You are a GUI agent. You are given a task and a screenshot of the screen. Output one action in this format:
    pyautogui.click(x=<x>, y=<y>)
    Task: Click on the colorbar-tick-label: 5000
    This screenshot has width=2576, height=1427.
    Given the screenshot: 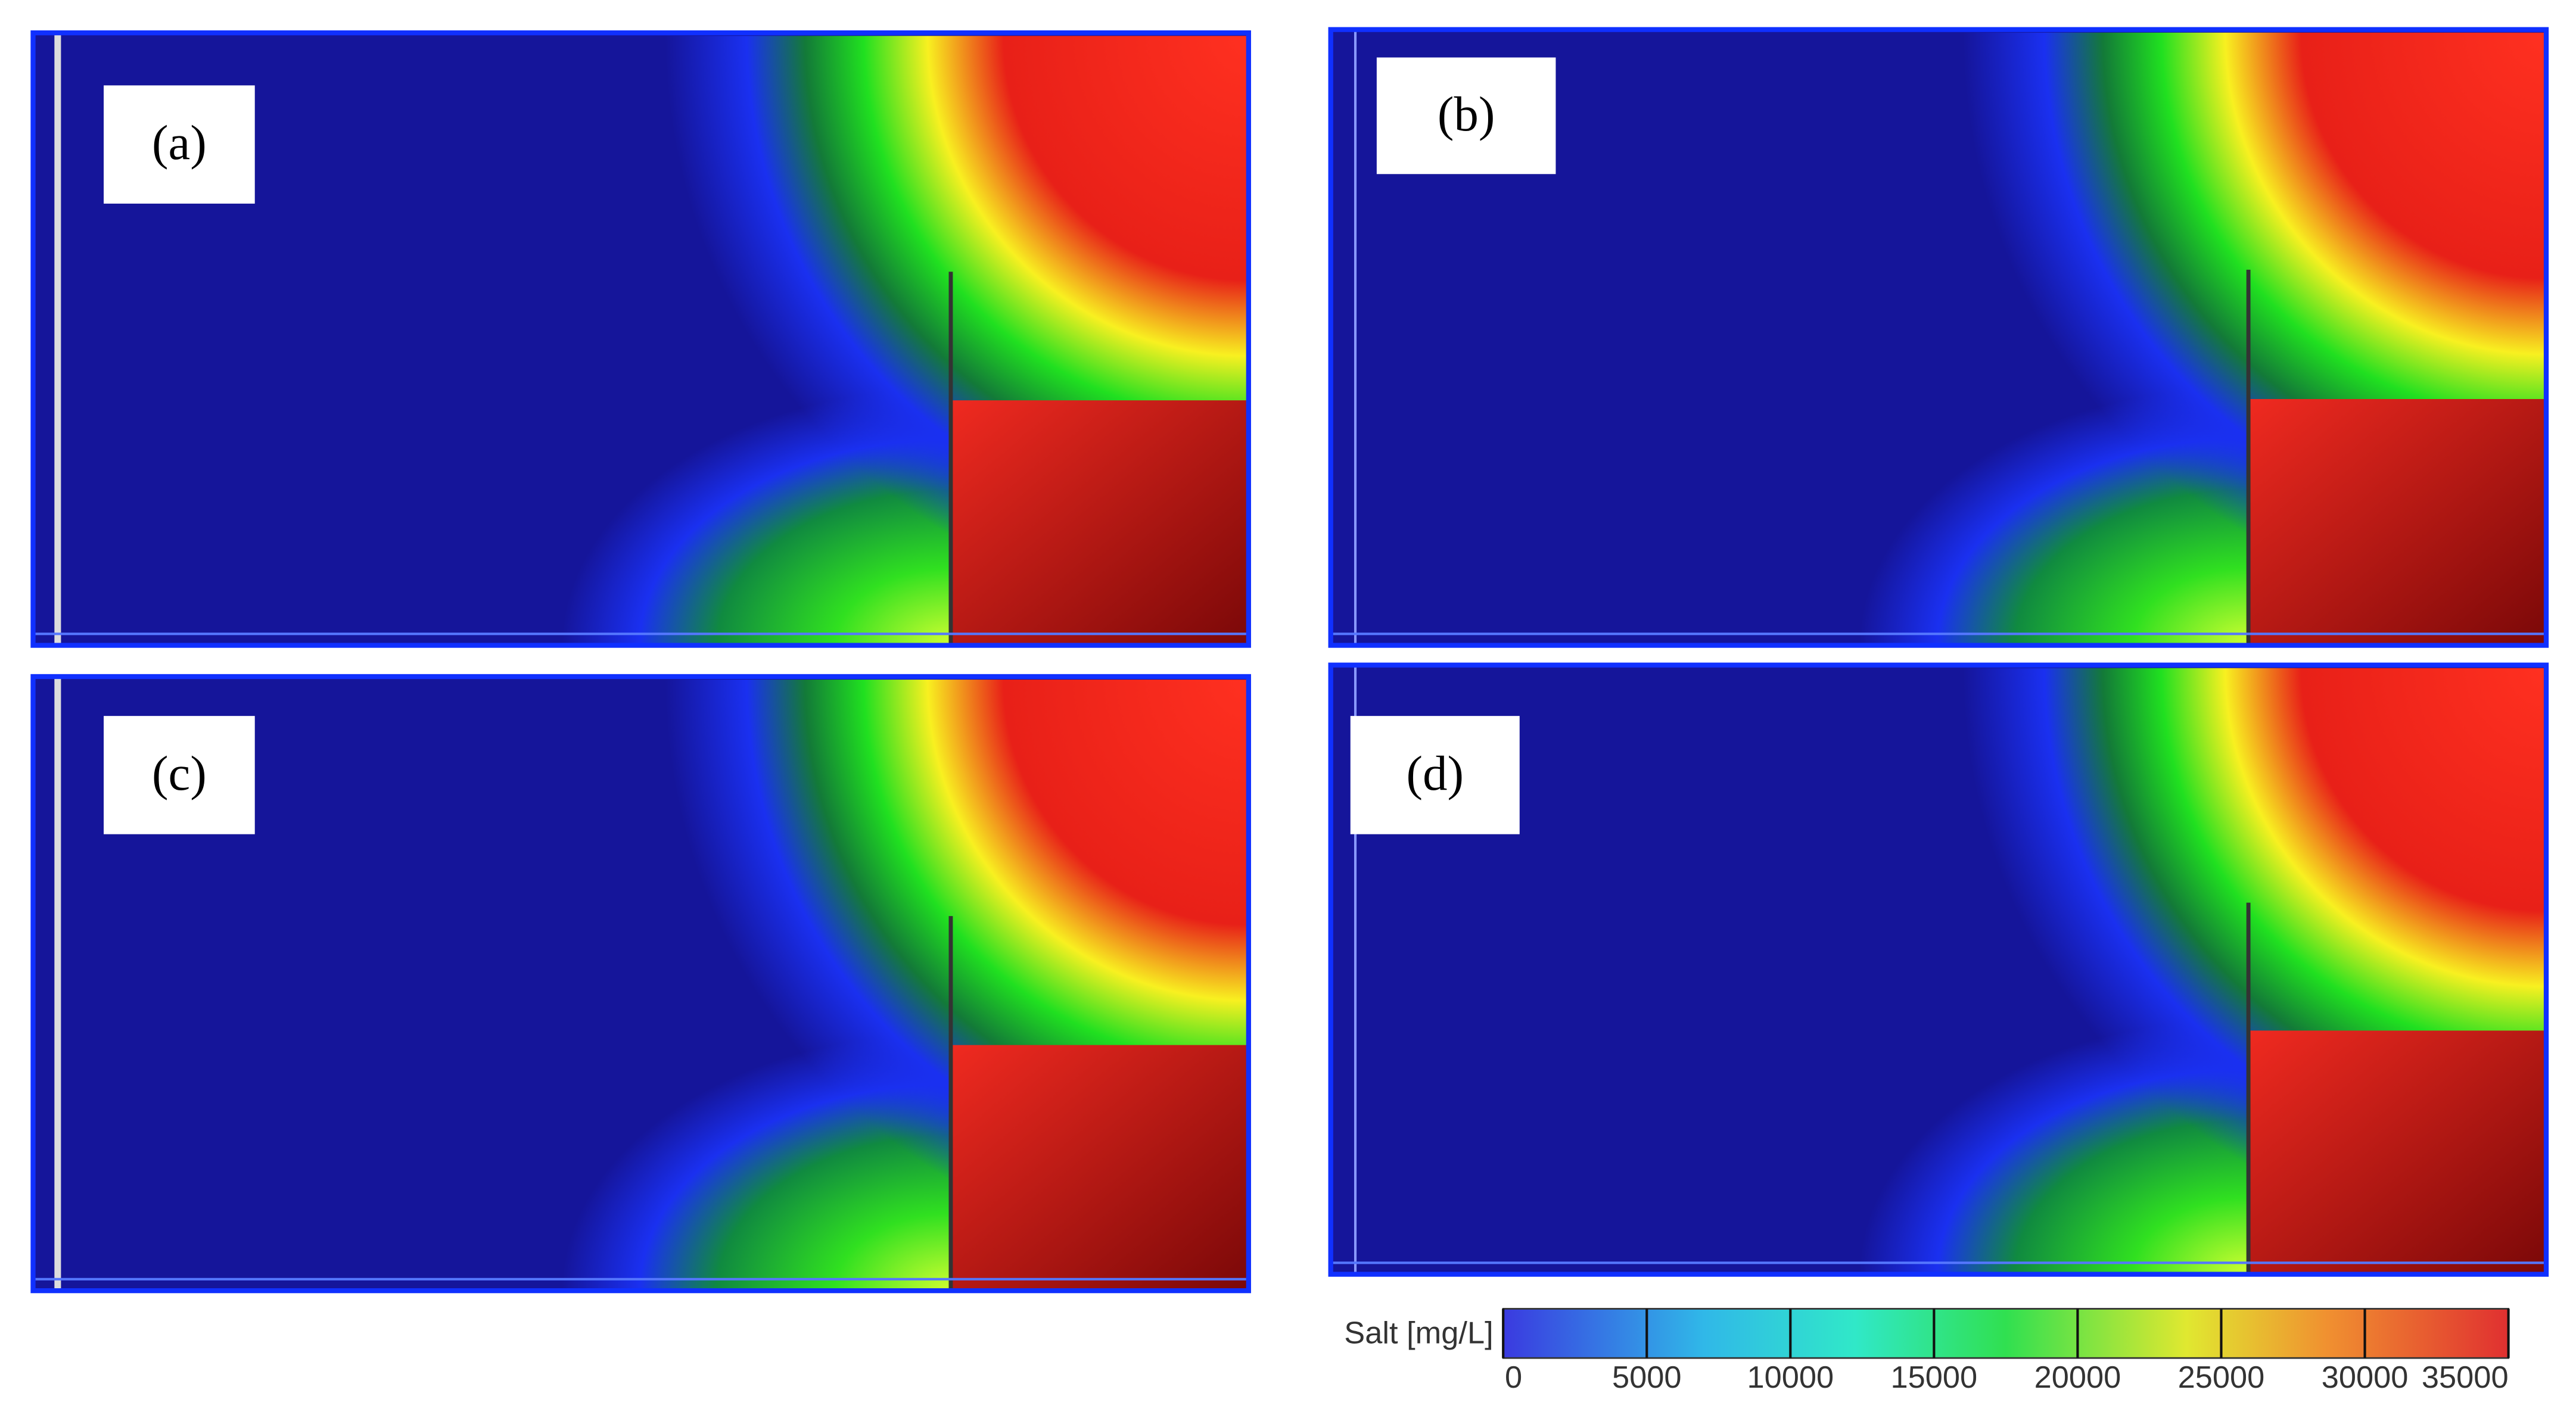 What is the action you would take?
    pyautogui.click(x=1647, y=1377)
    